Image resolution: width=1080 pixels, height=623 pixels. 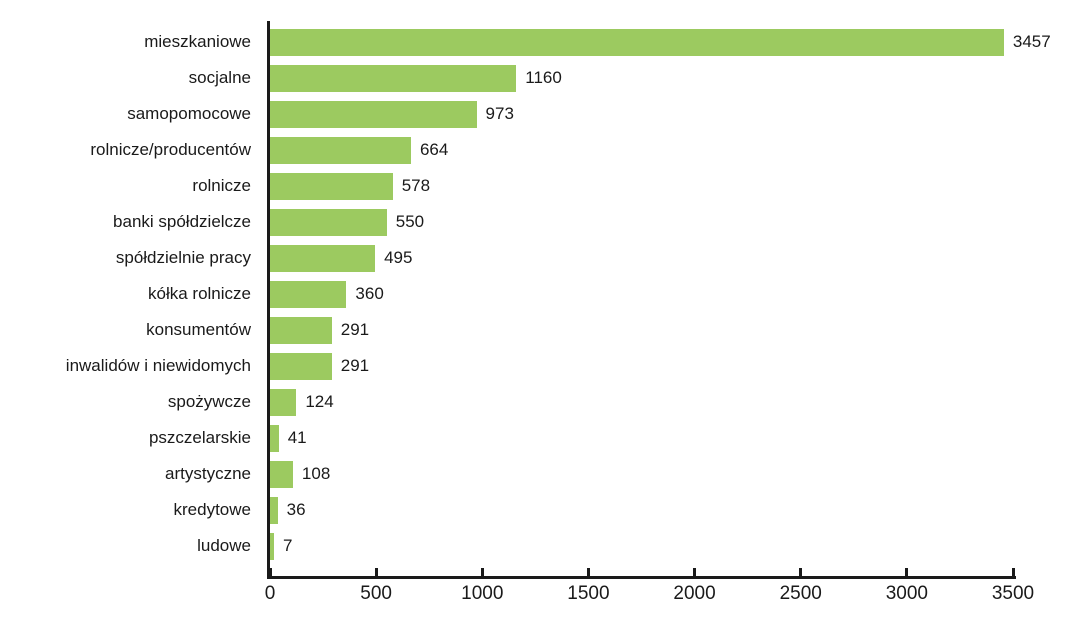 I want to click on bar-row: spółdzielnie pracy 495, so click(x=540, y=258).